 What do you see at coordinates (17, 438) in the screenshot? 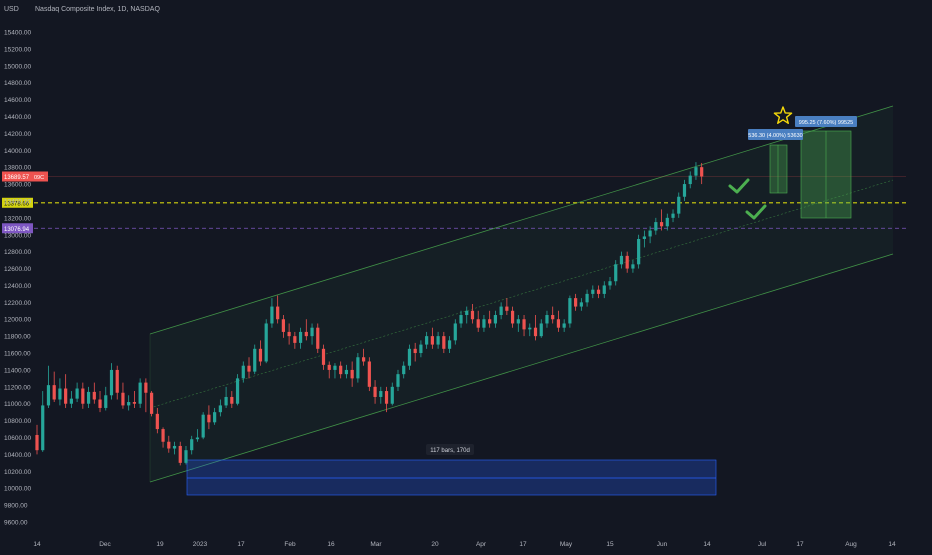
I see `y-tick-label: 10600.00` at bounding box center [17, 438].